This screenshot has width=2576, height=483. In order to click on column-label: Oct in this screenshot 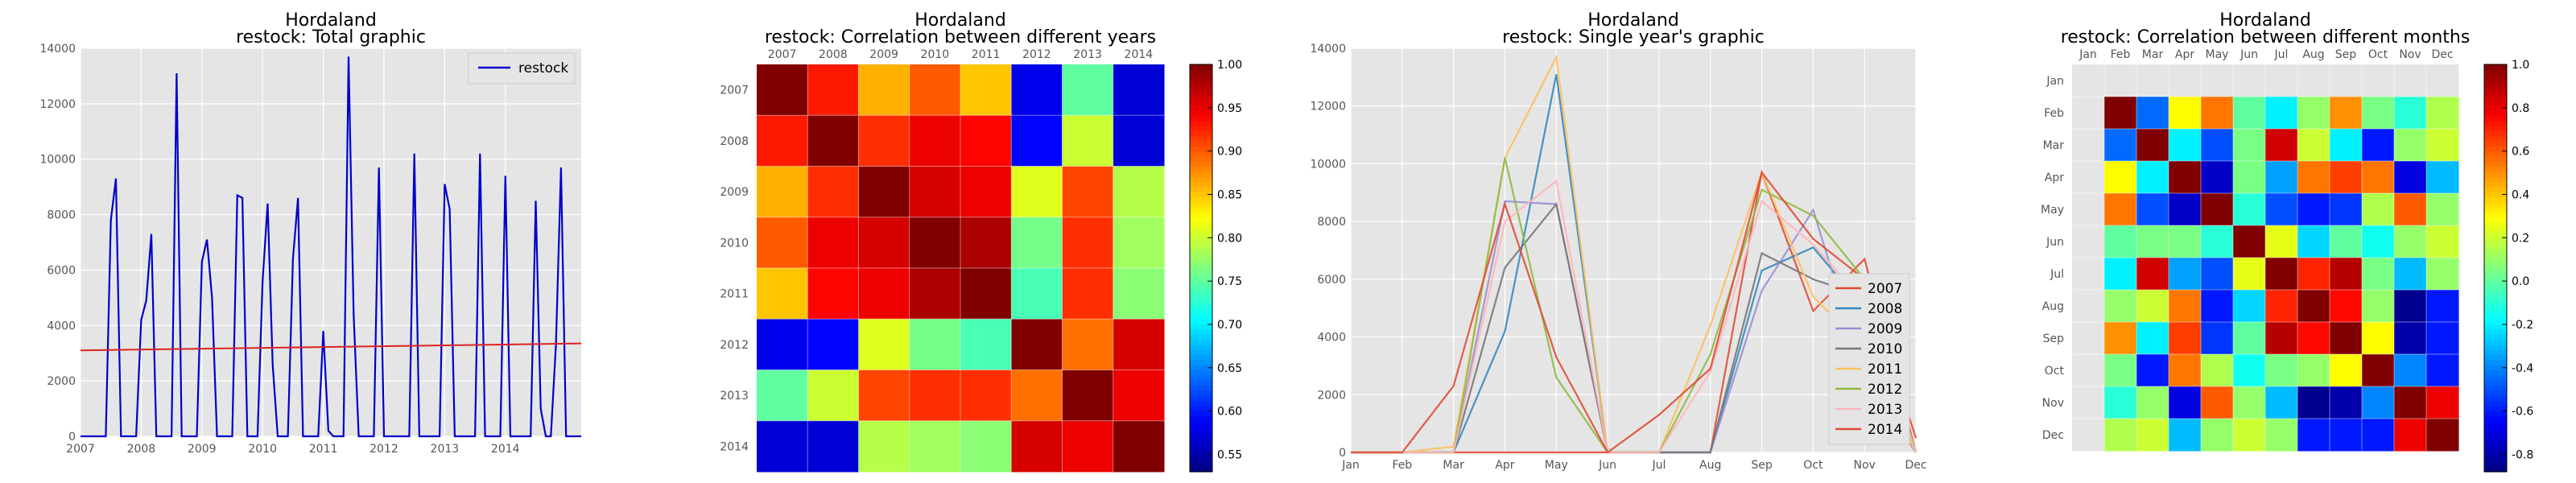, I will do `click(2378, 54)`.